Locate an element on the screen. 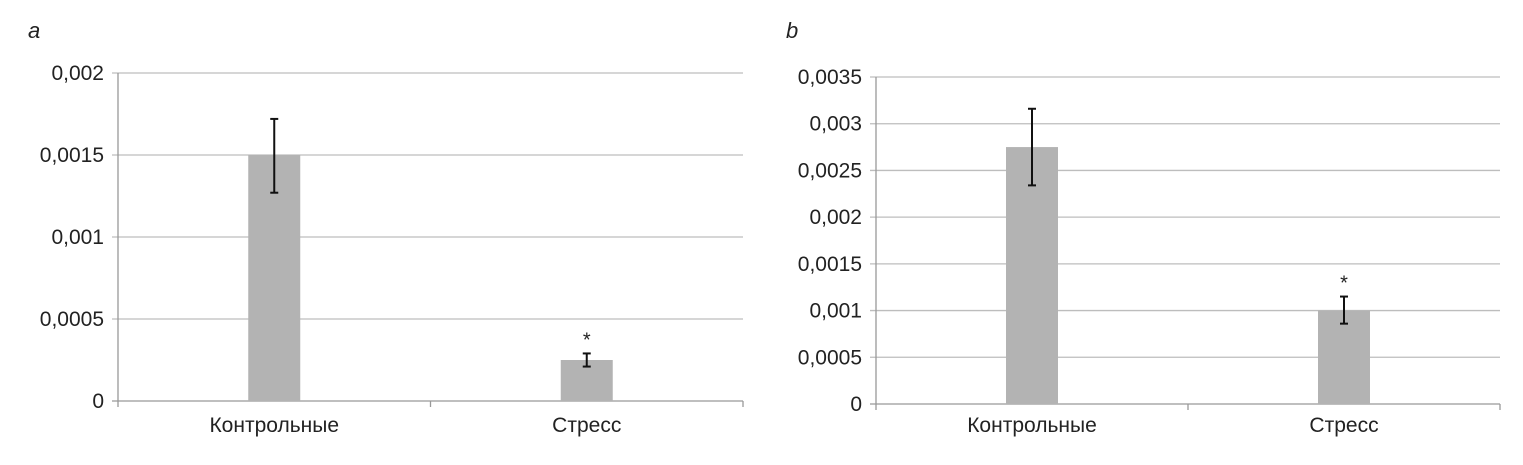 The width and height of the screenshot is (1523, 465). y-tick-label: 0,0035 is located at coordinates (830, 77).